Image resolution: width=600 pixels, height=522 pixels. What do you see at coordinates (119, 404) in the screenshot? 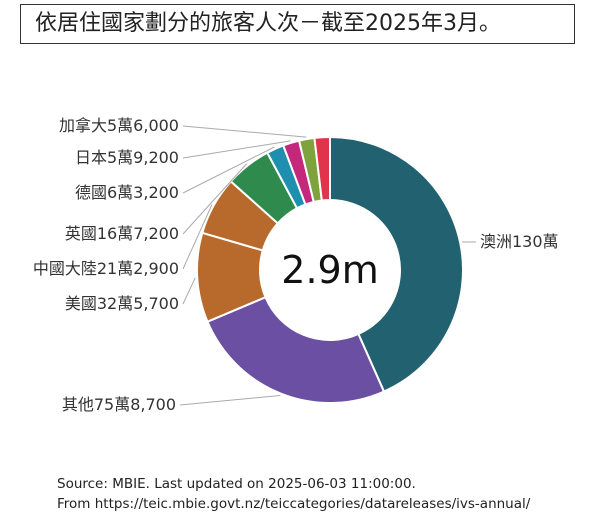
I see `slice-label-1: 其他75萬8,700` at bounding box center [119, 404].